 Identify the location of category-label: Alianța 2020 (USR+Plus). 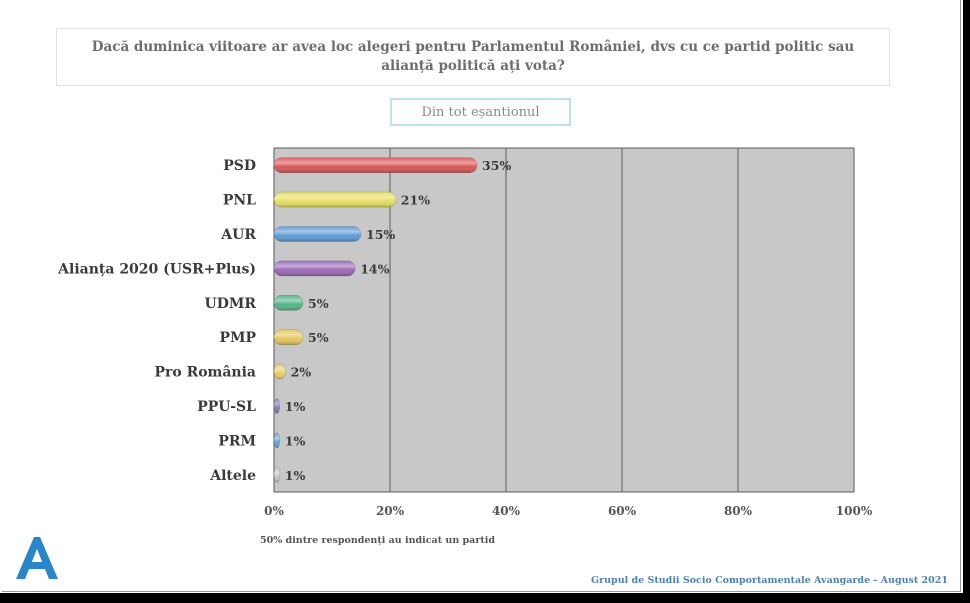
(156, 269).